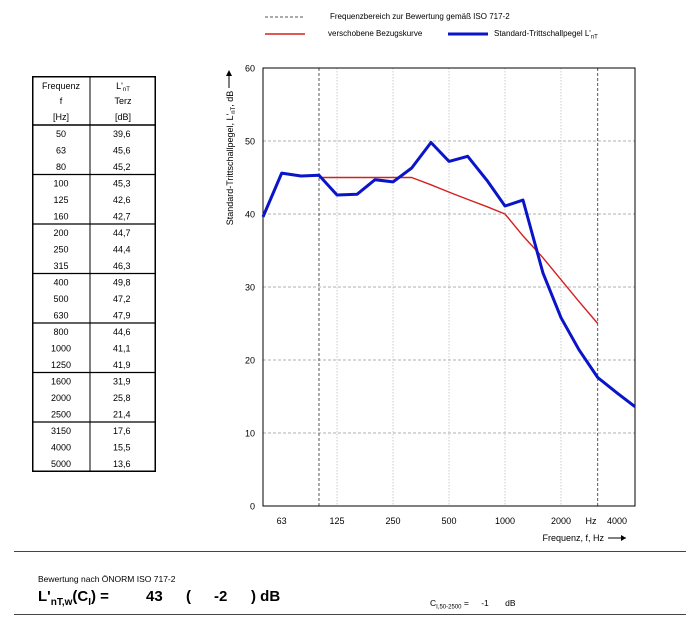 The width and height of the screenshot is (699, 627). Describe the element at coordinates (122, 316) in the screenshot. I see `table-cell-level: 47,9` at that location.